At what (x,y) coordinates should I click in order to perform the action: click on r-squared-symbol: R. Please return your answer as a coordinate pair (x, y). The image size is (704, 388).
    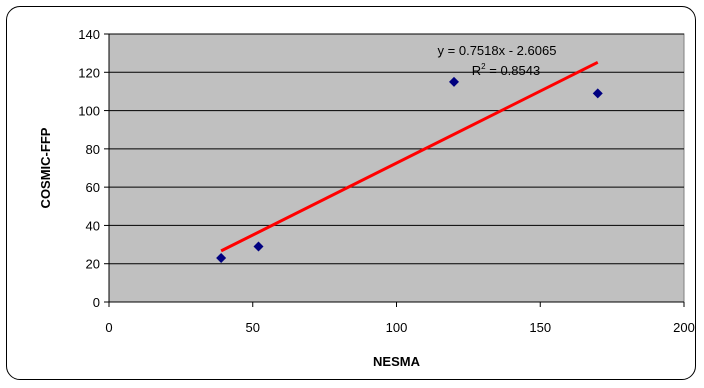
    Looking at the image, I should click on (476, 70).